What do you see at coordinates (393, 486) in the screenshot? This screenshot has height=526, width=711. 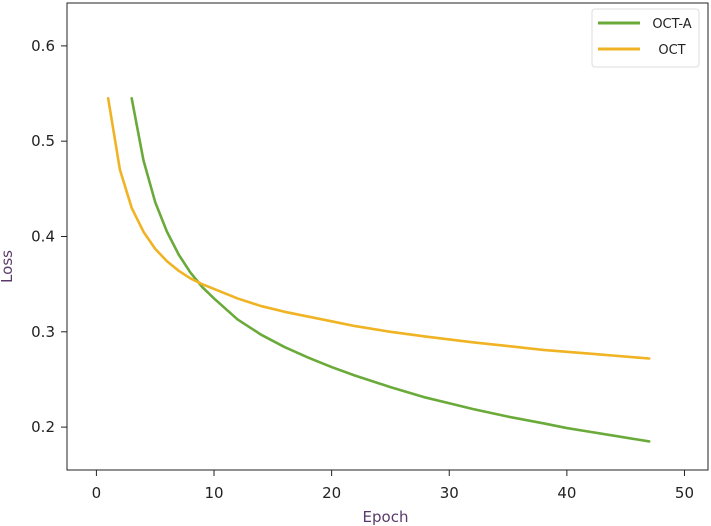 I see `x-axis-ticks: 0 10 20 30 40 50` at bounding box center [393, 486].